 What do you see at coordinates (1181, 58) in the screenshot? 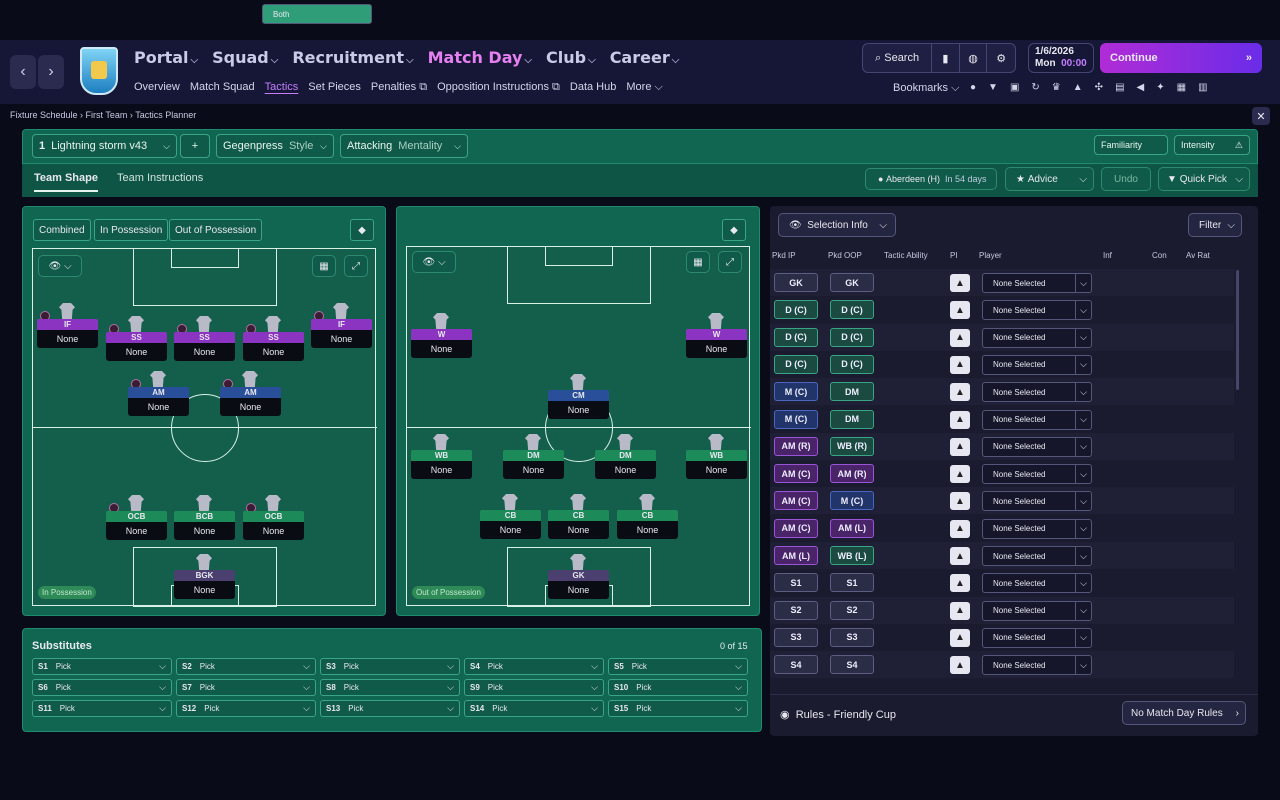
I see `continue-button: Continue»` at bounding box center [1181, 58].